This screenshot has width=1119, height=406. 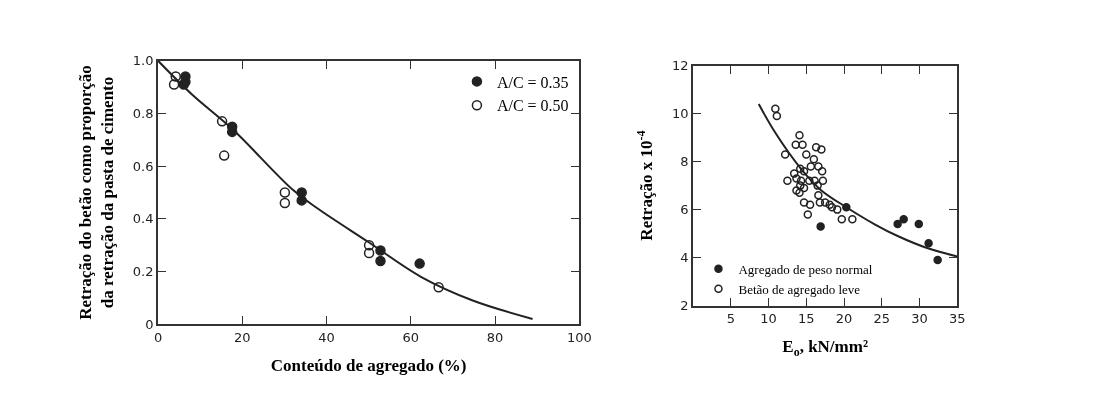 What do you see at coordinates (730, 319) in the screenshot?
I see `x-tick-label: 5` at bounding box center [730, 319].